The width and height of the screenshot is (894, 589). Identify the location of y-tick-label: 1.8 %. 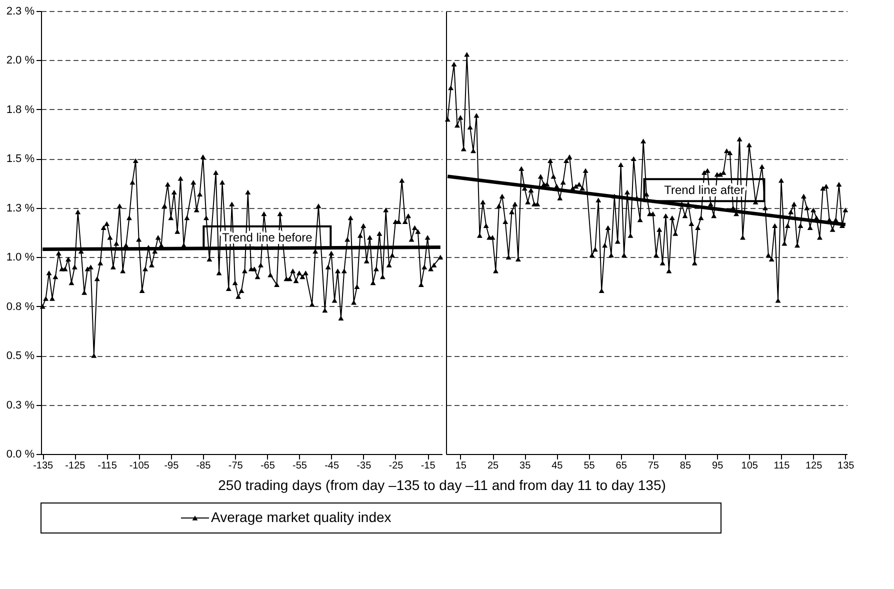
(20, 110).